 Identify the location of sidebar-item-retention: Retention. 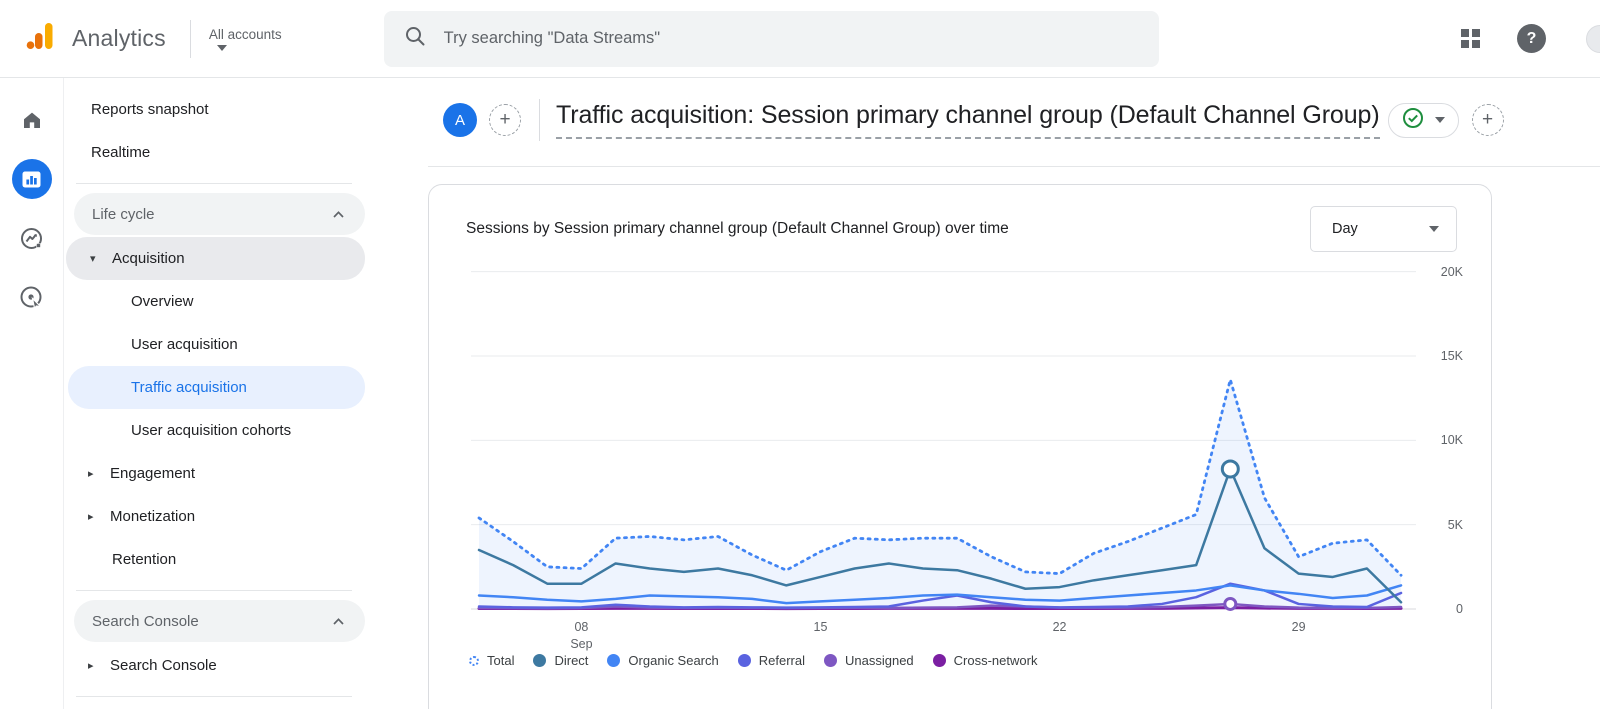
(232, 559).